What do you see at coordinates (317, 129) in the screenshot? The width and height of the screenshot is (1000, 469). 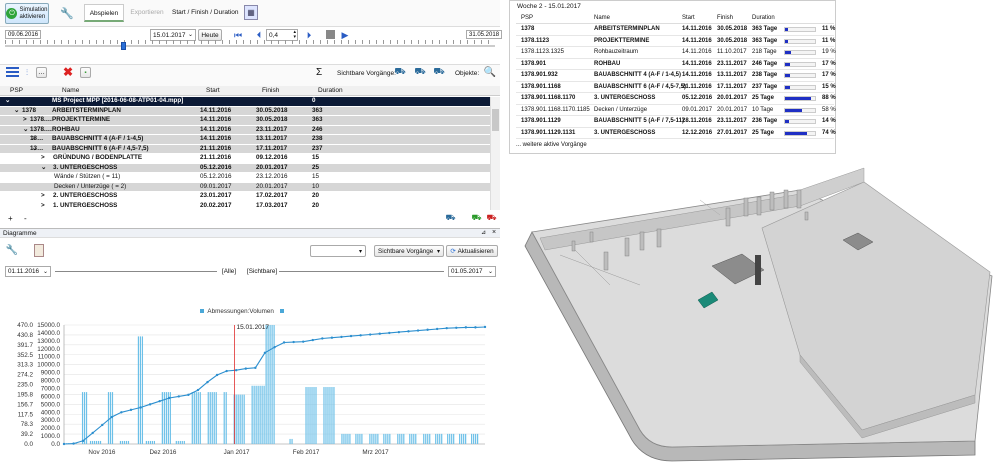 I see `row-duration: 246` at bounding box center [317, 129].